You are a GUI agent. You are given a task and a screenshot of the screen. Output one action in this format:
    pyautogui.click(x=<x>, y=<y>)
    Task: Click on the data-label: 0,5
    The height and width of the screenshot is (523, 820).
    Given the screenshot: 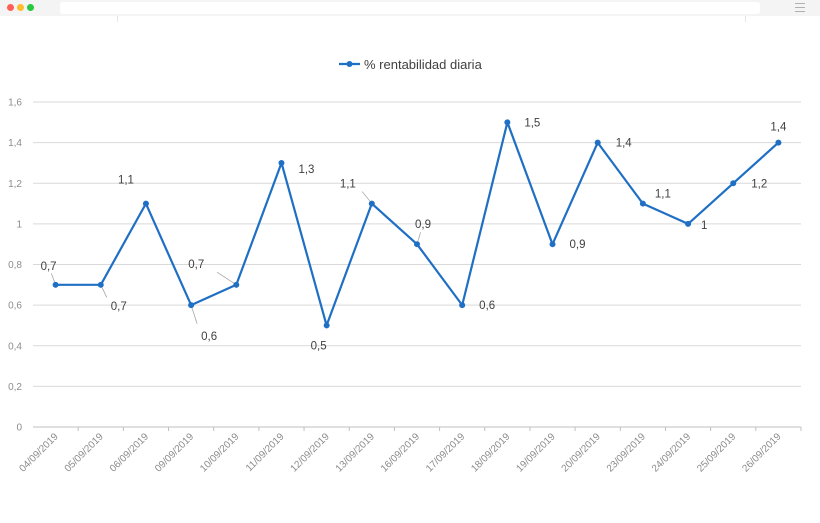 What is the action you would take?
    pyautogui.click(x=319, y=346)
    